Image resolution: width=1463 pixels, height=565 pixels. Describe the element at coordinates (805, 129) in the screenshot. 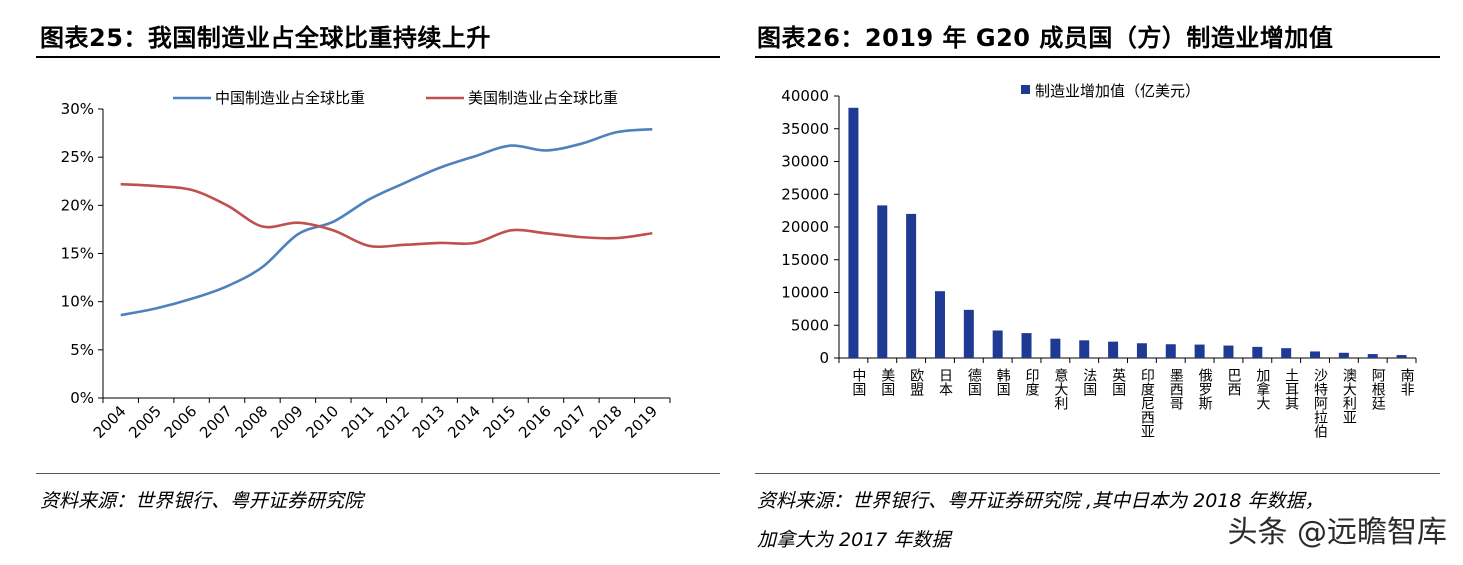

I see `y-tick-label: 35000` at that location.